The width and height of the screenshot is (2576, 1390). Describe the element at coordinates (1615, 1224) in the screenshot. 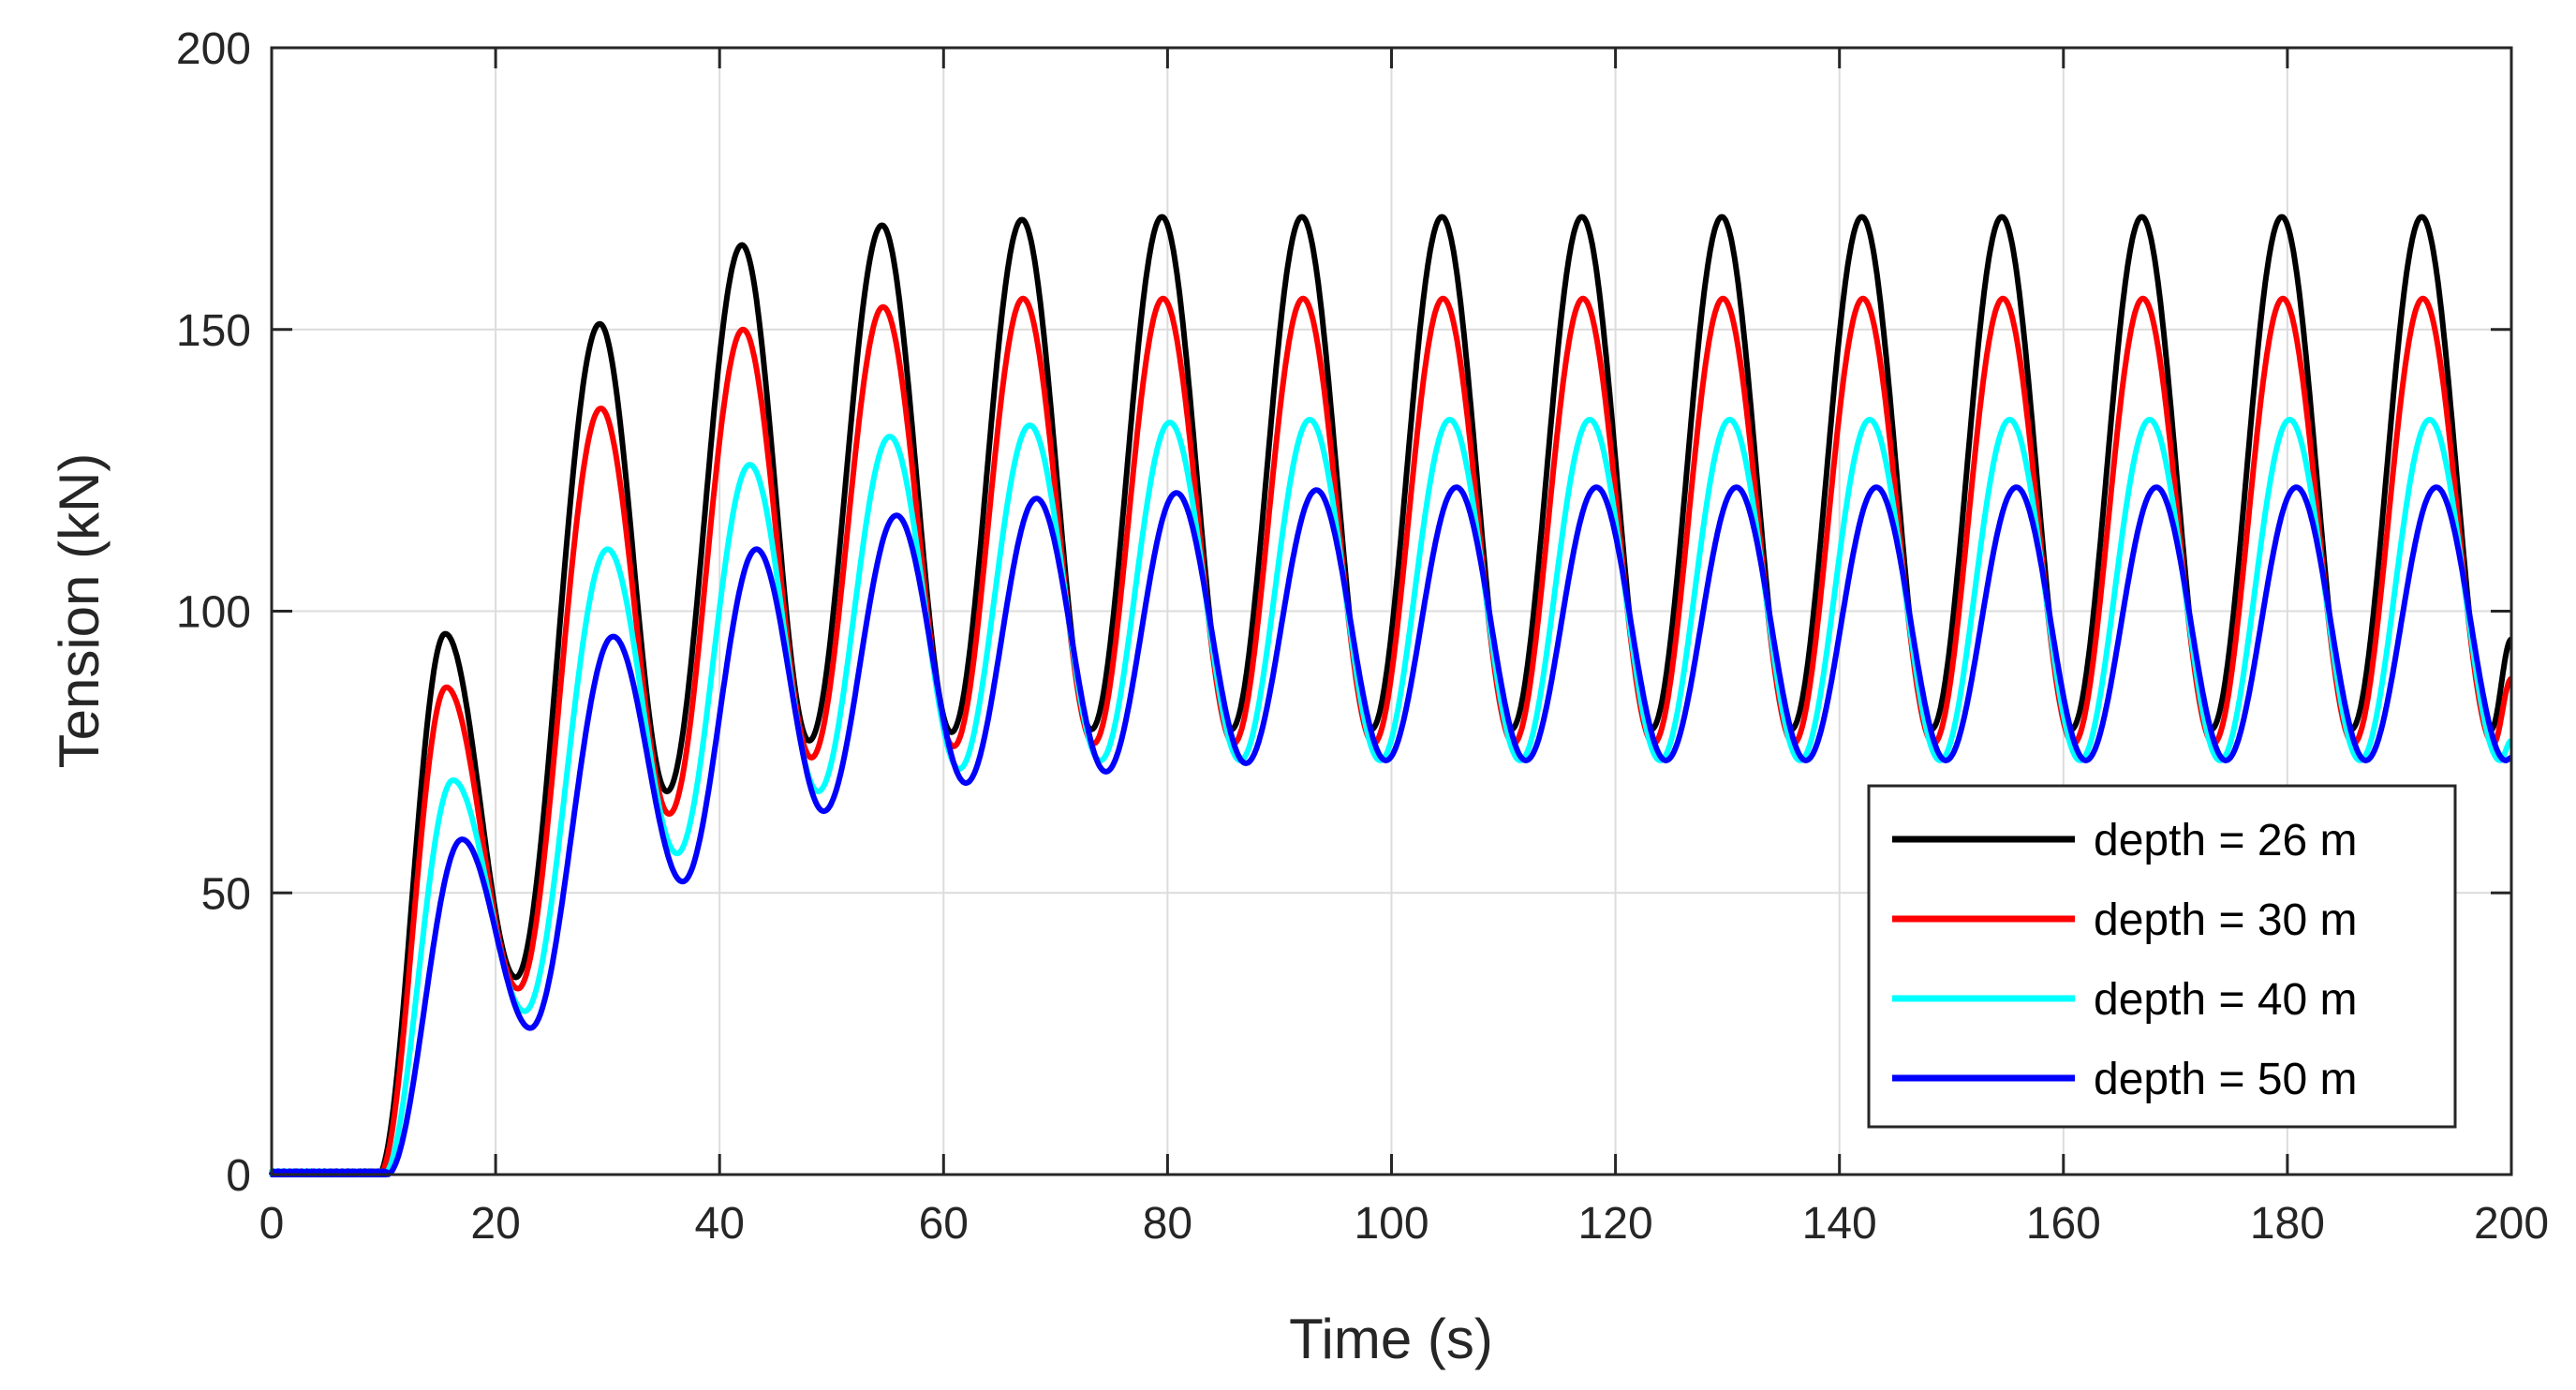

I see `x-tick-label-120: 120` at that location.